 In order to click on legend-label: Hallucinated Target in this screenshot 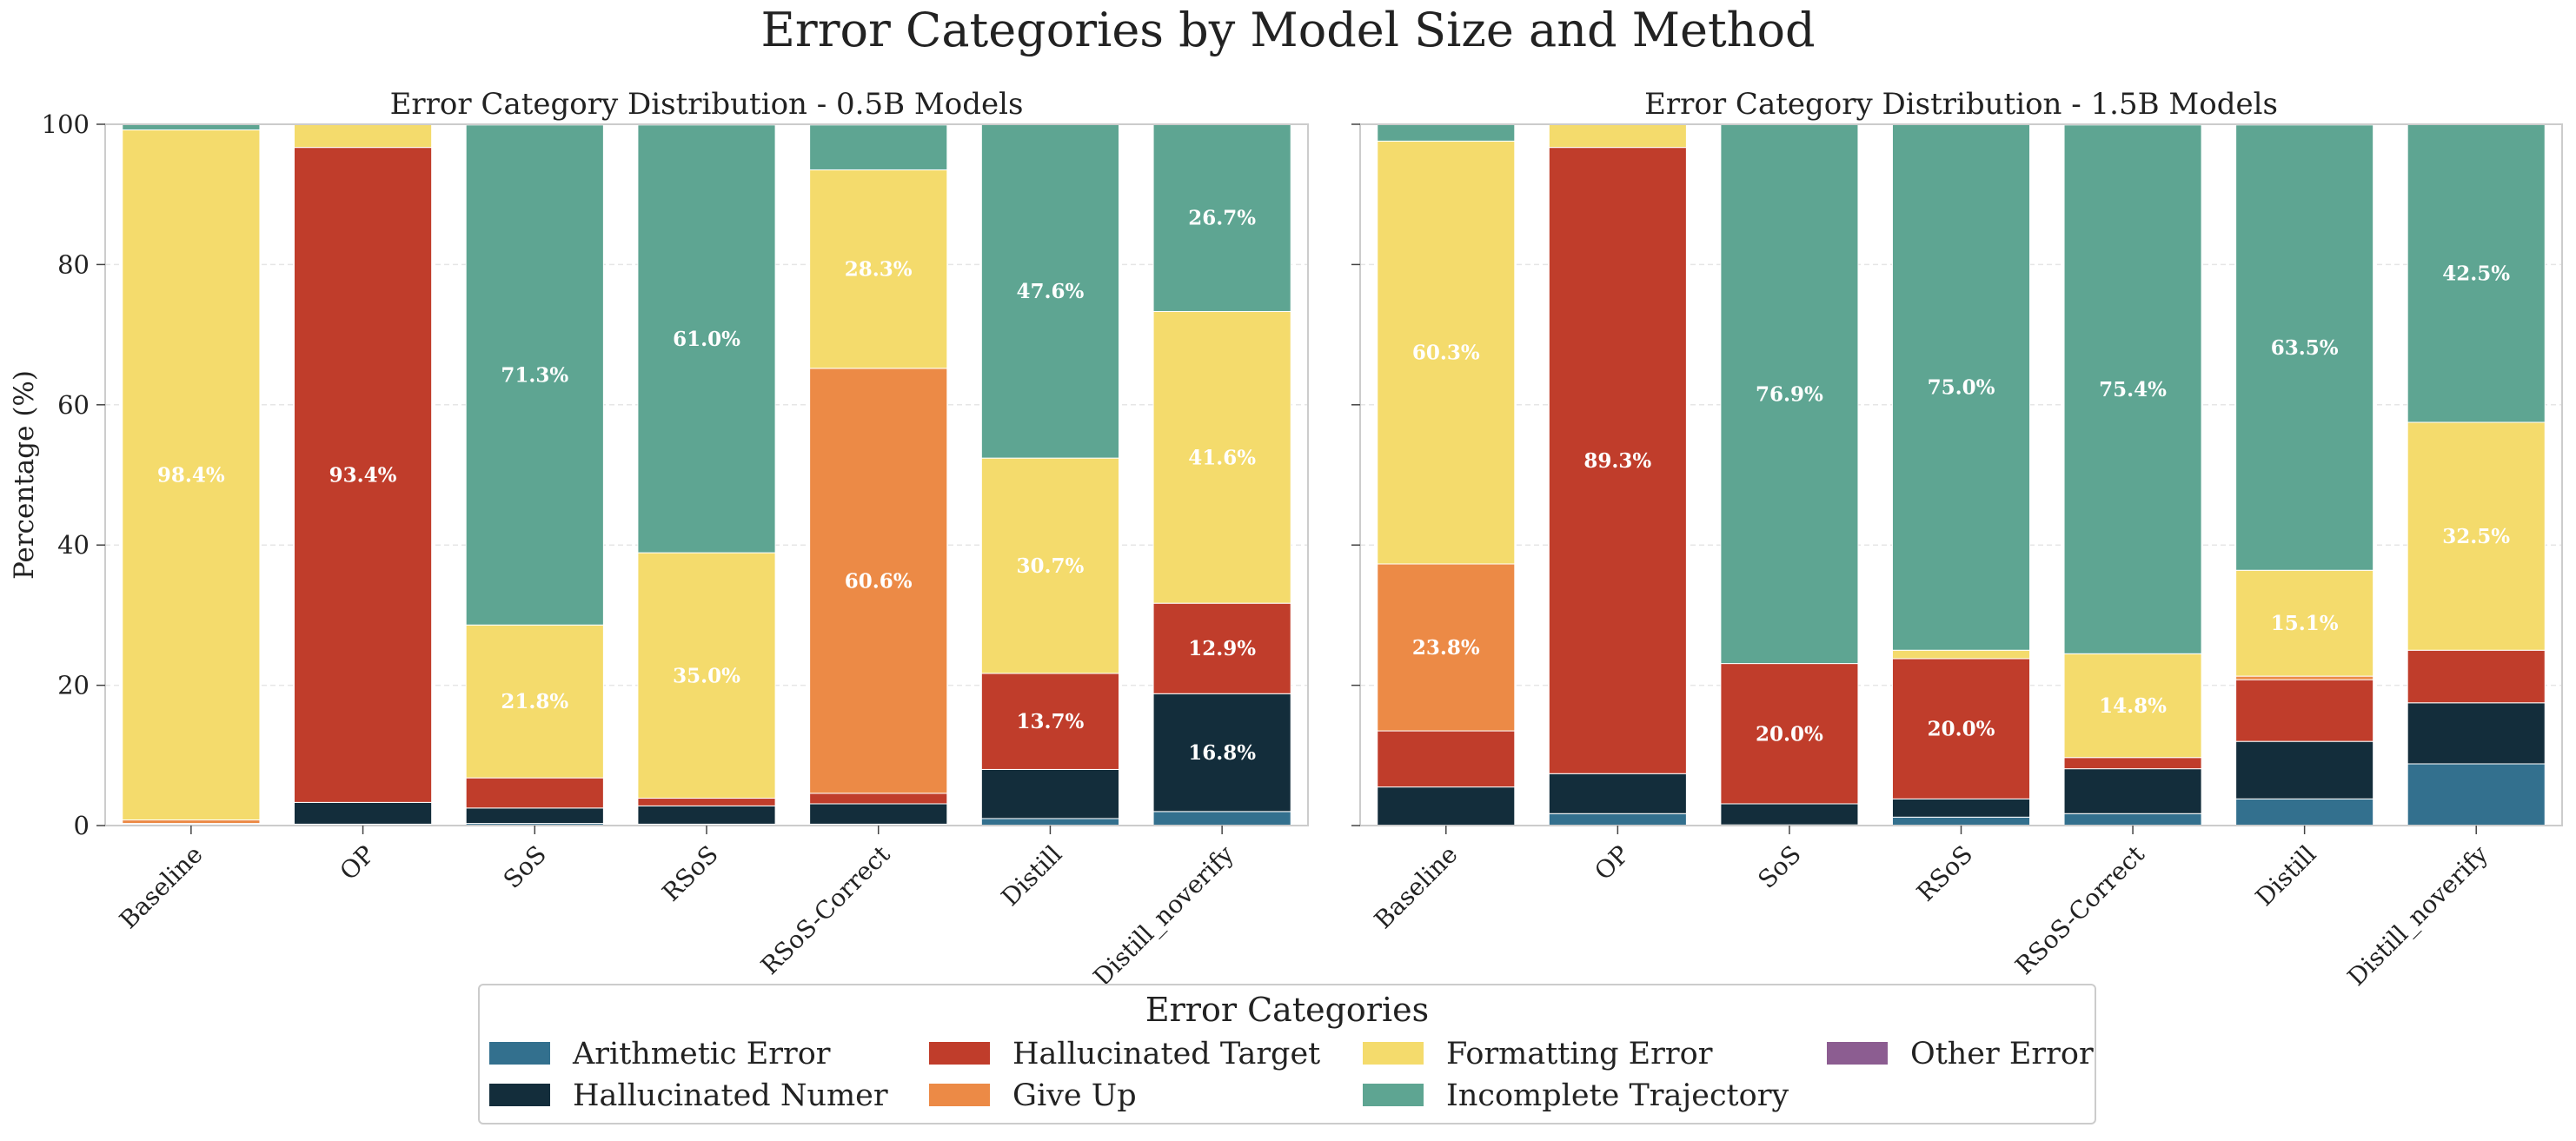, I will do `click(1166, 1054)`.